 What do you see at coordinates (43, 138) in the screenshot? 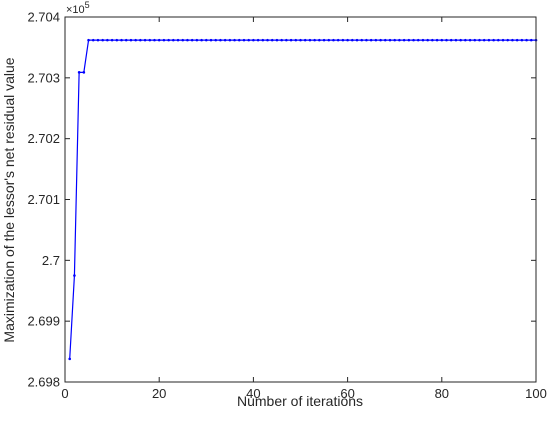
I see `y-tick-label: 2.702` at bounding box center [43, 138].